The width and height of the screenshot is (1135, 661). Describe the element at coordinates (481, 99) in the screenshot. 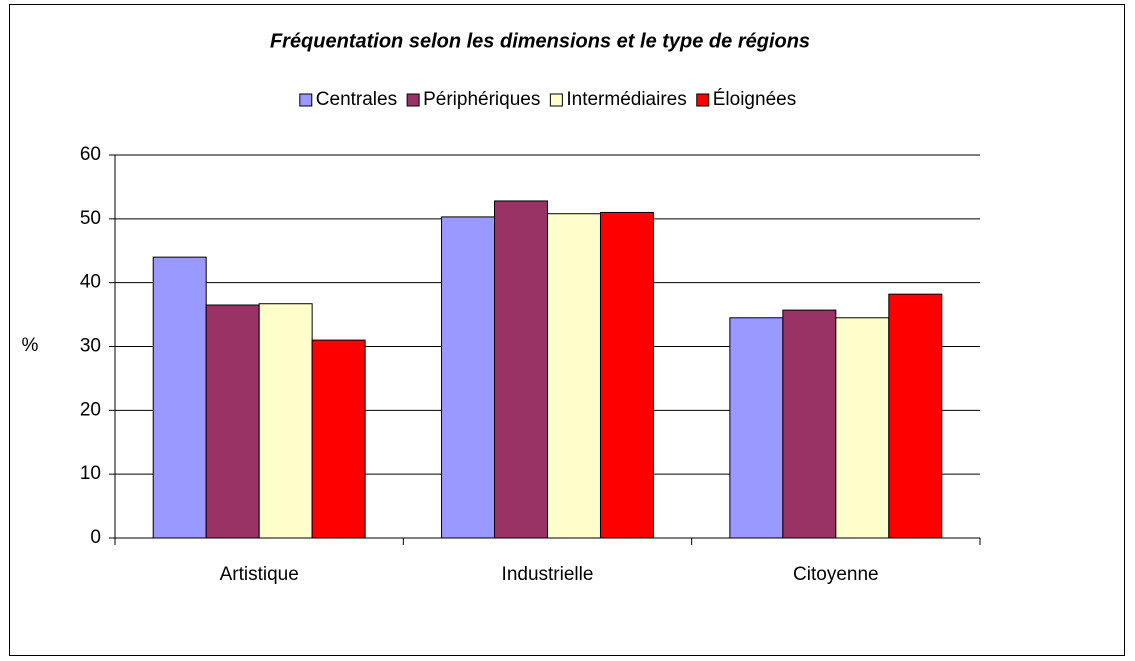

I see `legend-label: Périphériques` at that location.